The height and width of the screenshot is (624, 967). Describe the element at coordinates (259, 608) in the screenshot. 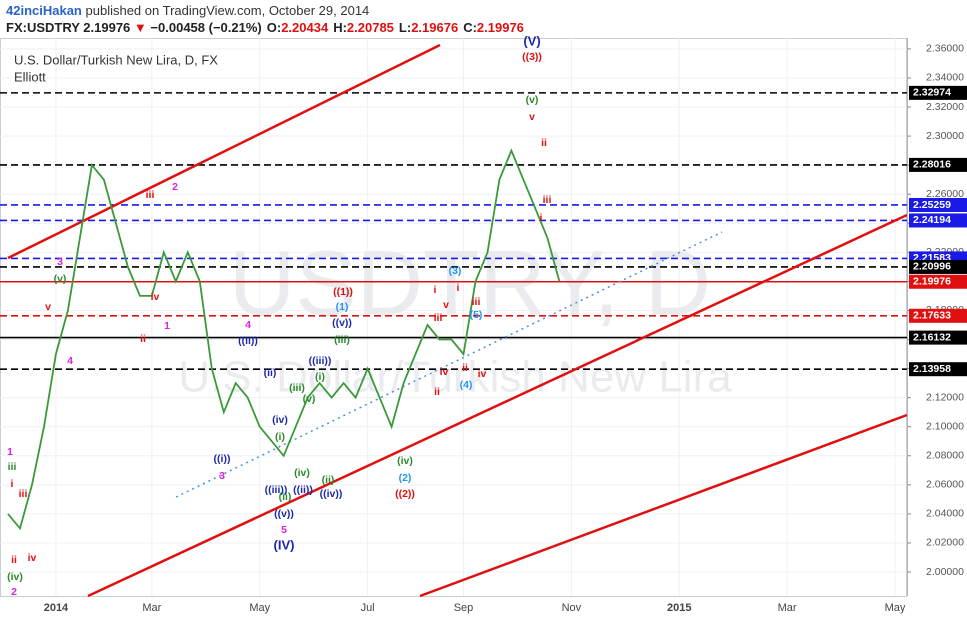

I see `x-tick-label: May` at that location.